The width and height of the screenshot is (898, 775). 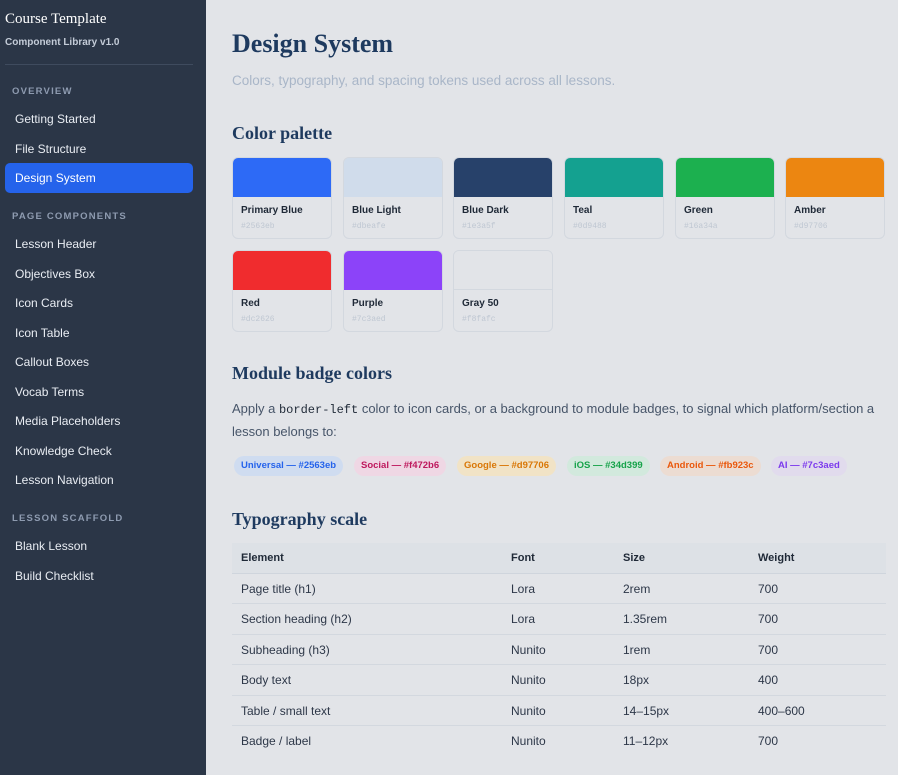 I want to click on nav-section-overview: OVERVIEW, so click(x=42, y=91).